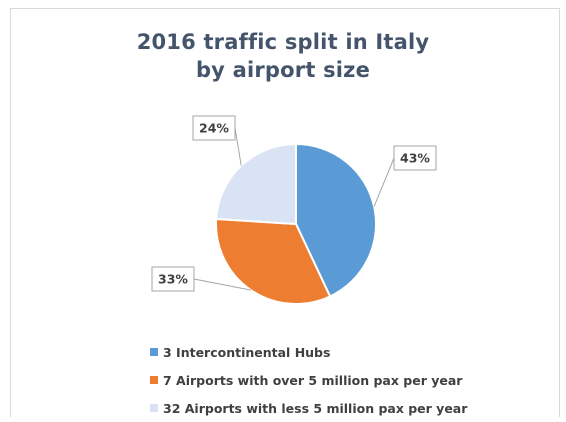 Image resolution: width=566 pixels, height=422 pixels. I want to click on data-label-over-5m-box, so click(173, 279).